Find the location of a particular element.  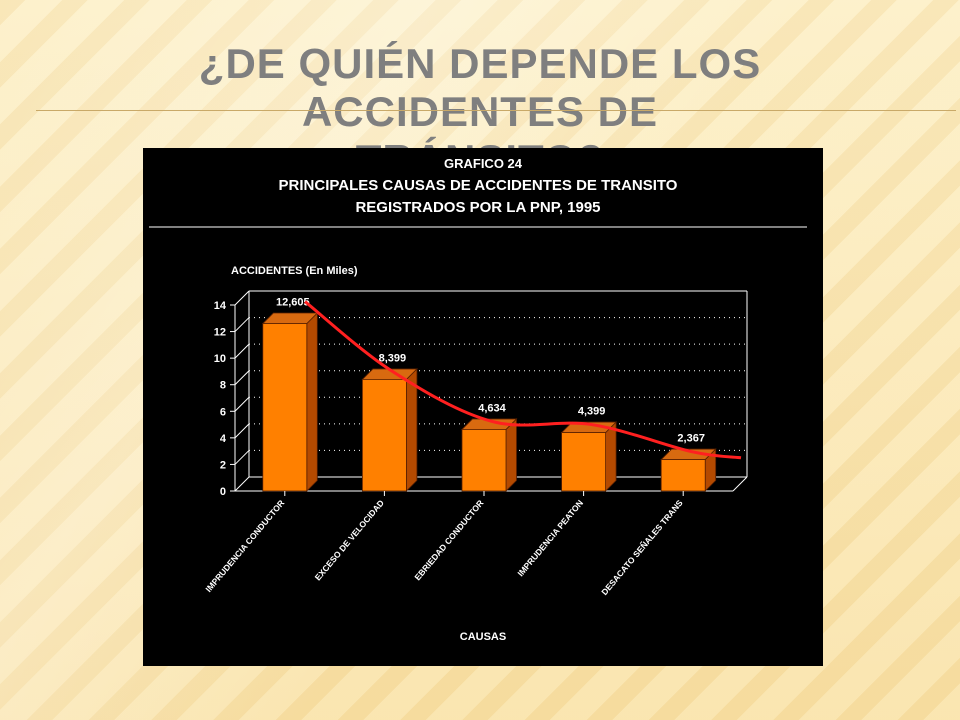

y-tick-label: 14 is located at coordinates (220, 306).